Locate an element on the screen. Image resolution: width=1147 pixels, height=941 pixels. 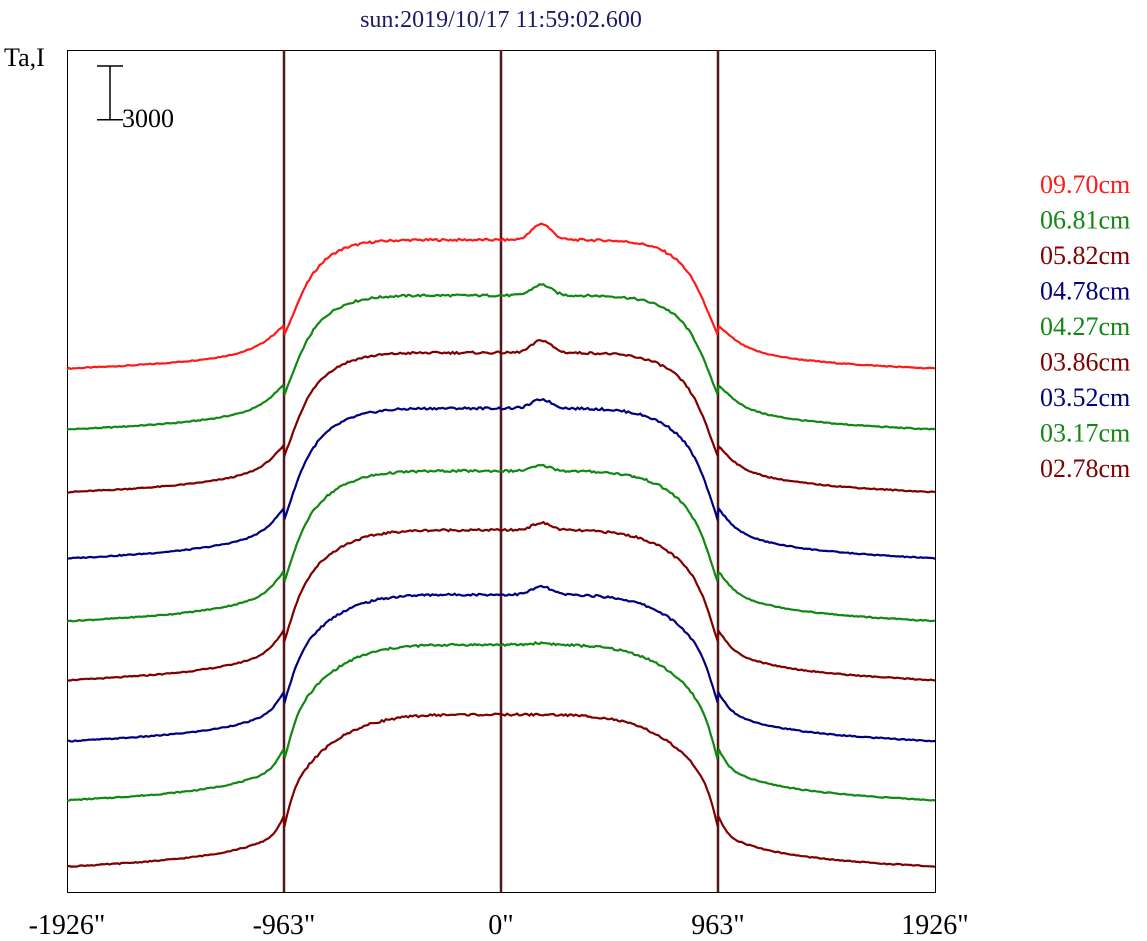
legend-entry: 03.17cm is located at coordinates (1085, 433).